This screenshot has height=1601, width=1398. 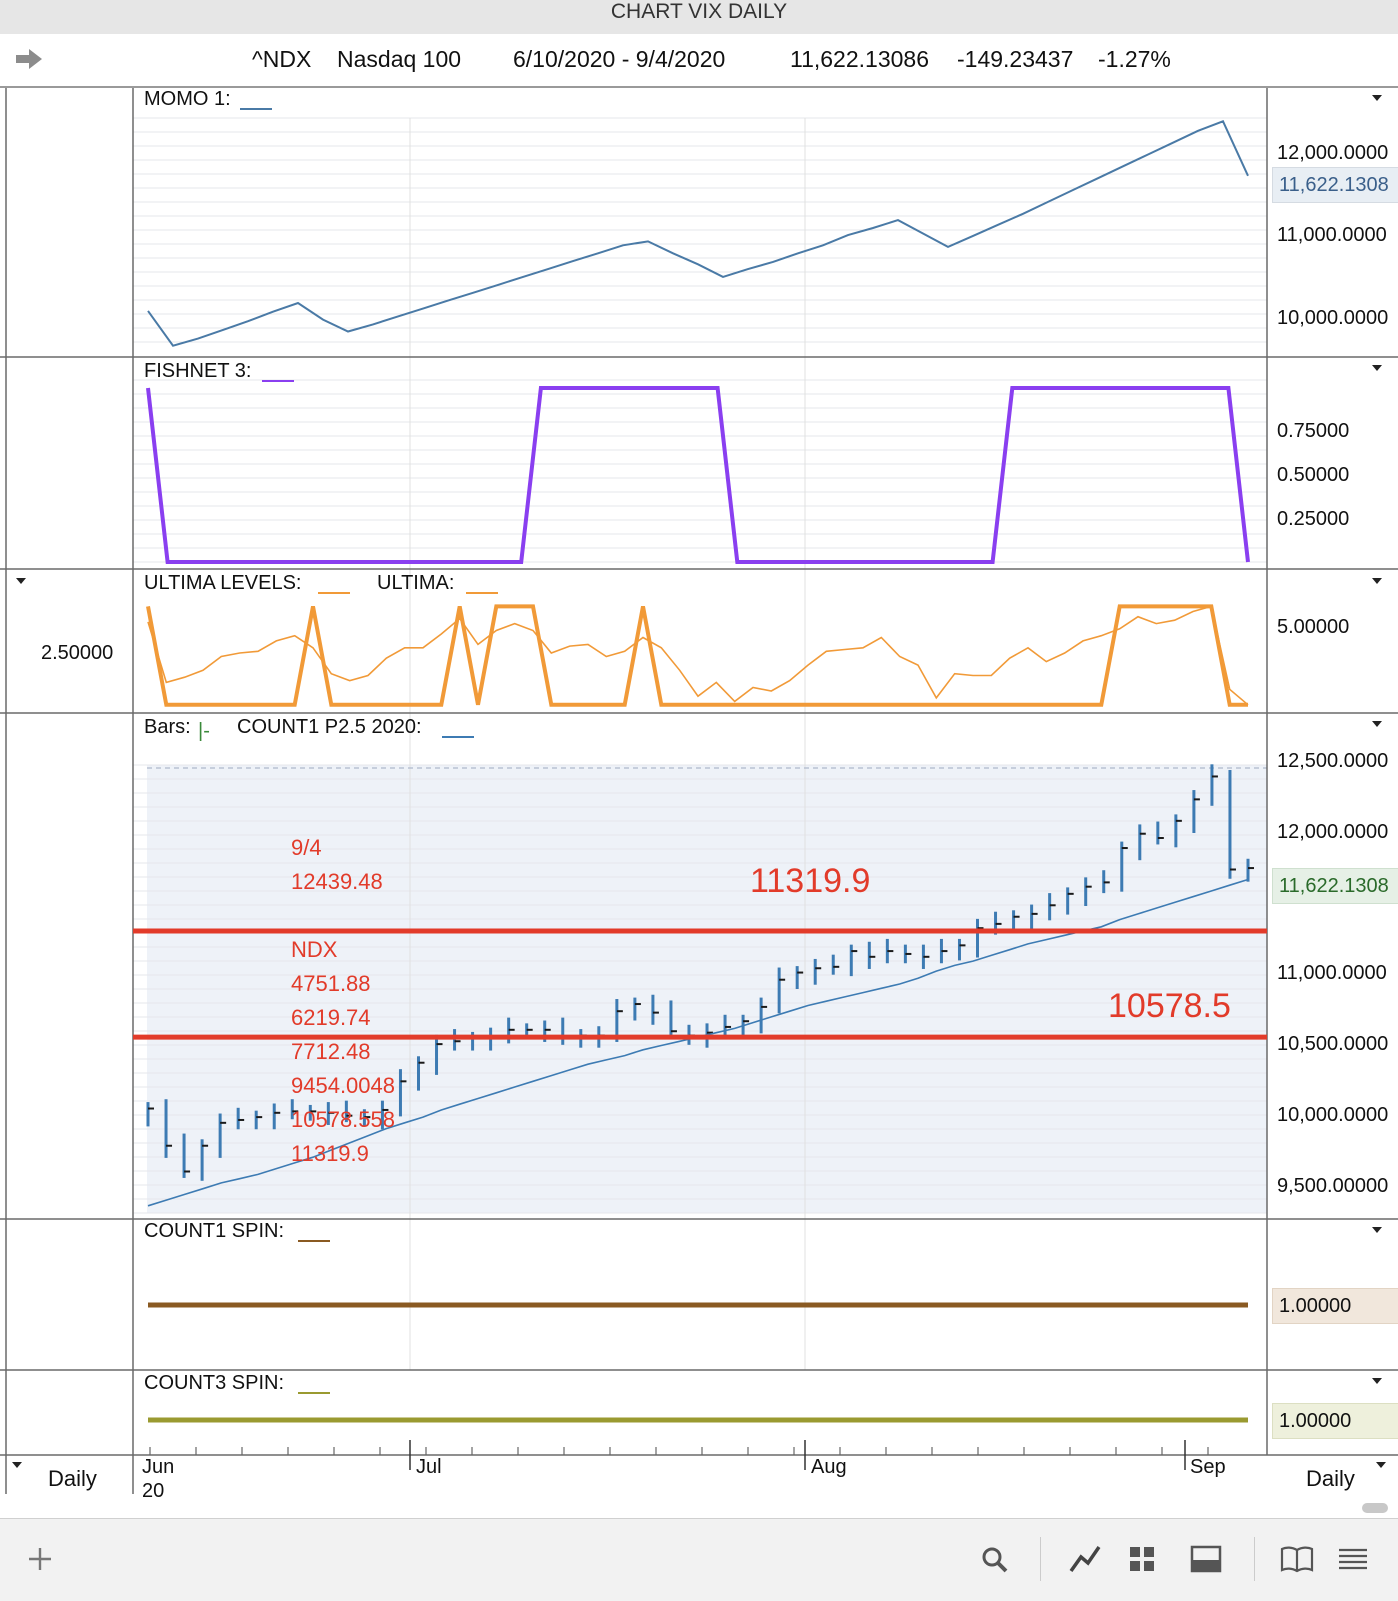 I want to click on note-symbol: NDX, so click(x=314, y=949).